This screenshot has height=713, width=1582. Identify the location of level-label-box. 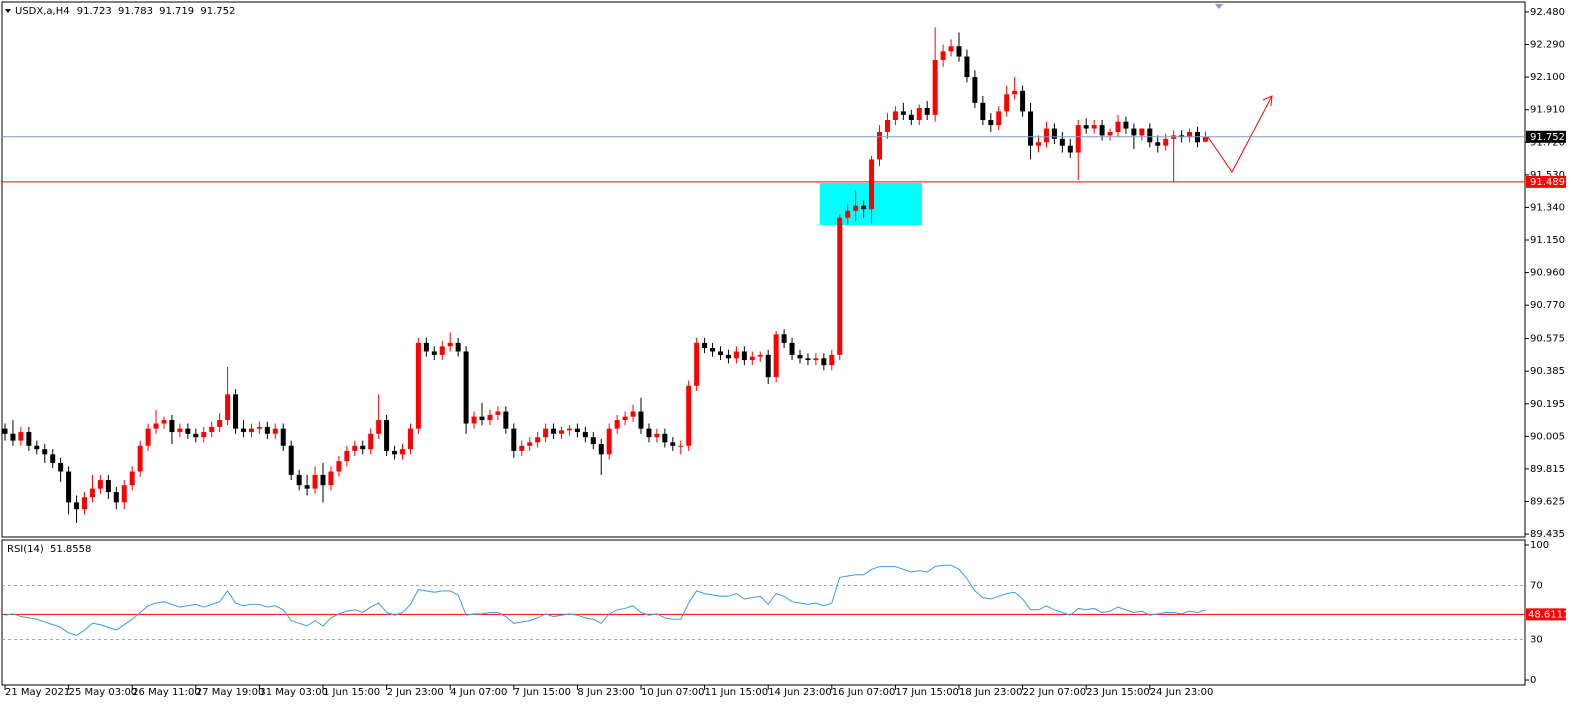
(1546, 614).